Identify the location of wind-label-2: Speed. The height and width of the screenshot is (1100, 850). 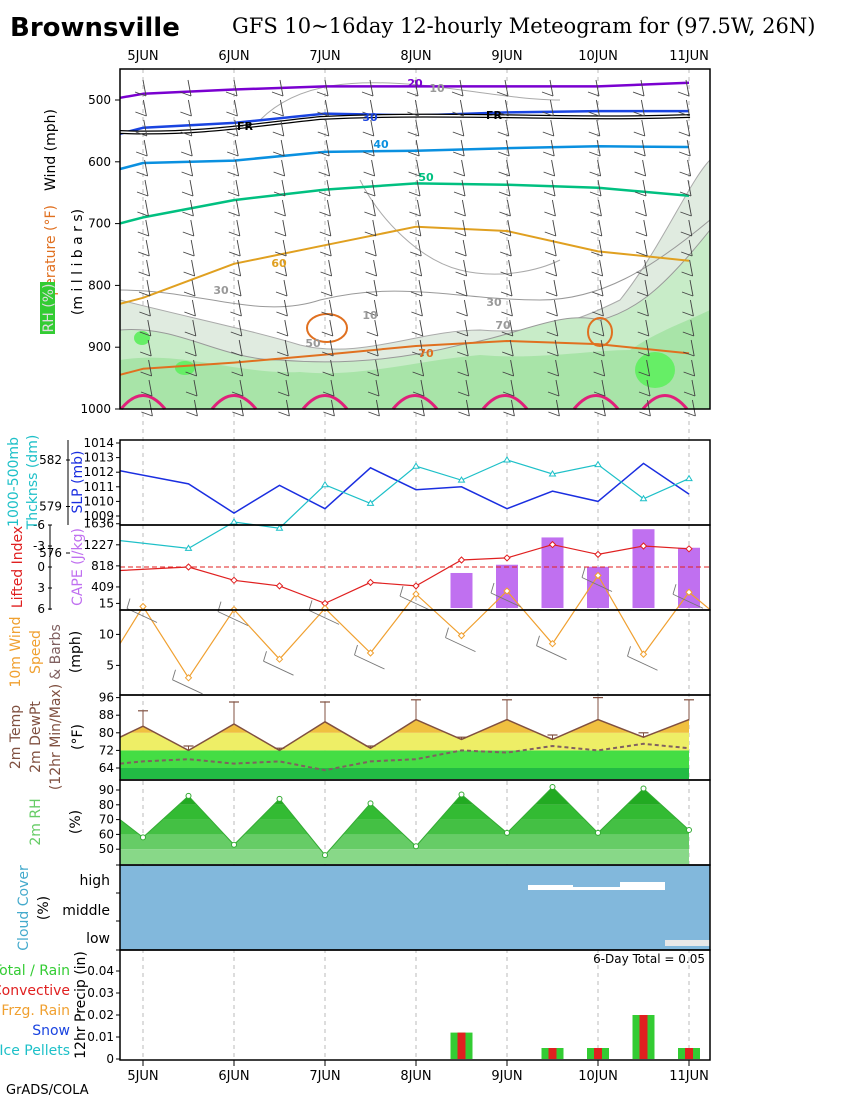
(36, 652).